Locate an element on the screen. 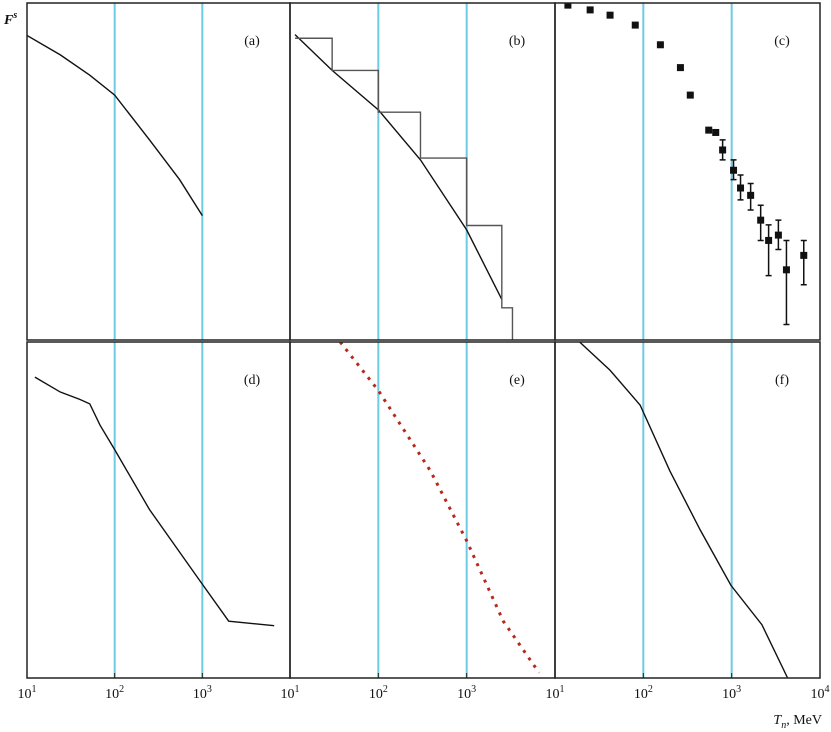 The width and height of the screenshot is (831, 732). y-title-main: F is located at coordinates (8, 20).